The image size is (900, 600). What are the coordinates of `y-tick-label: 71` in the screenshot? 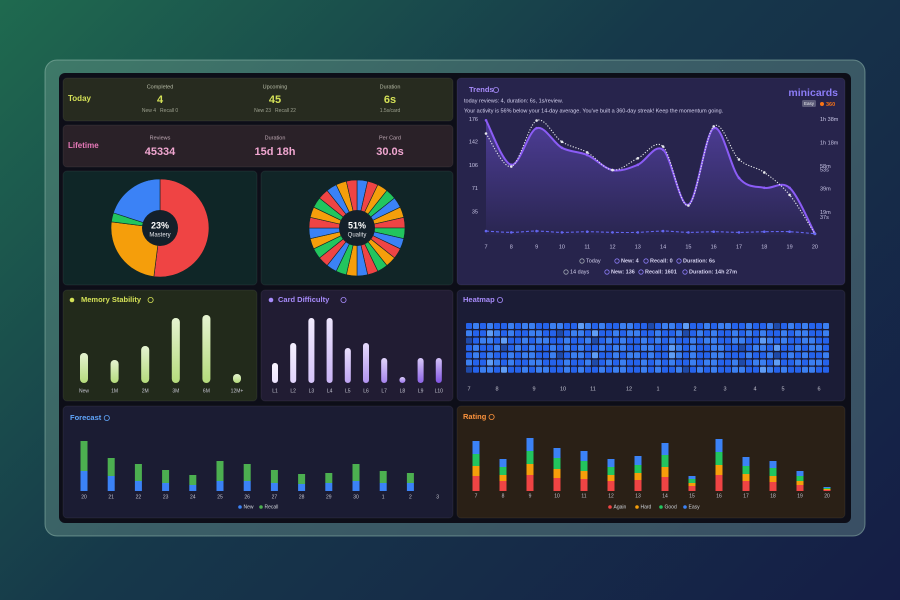 It's located at (475, 189).